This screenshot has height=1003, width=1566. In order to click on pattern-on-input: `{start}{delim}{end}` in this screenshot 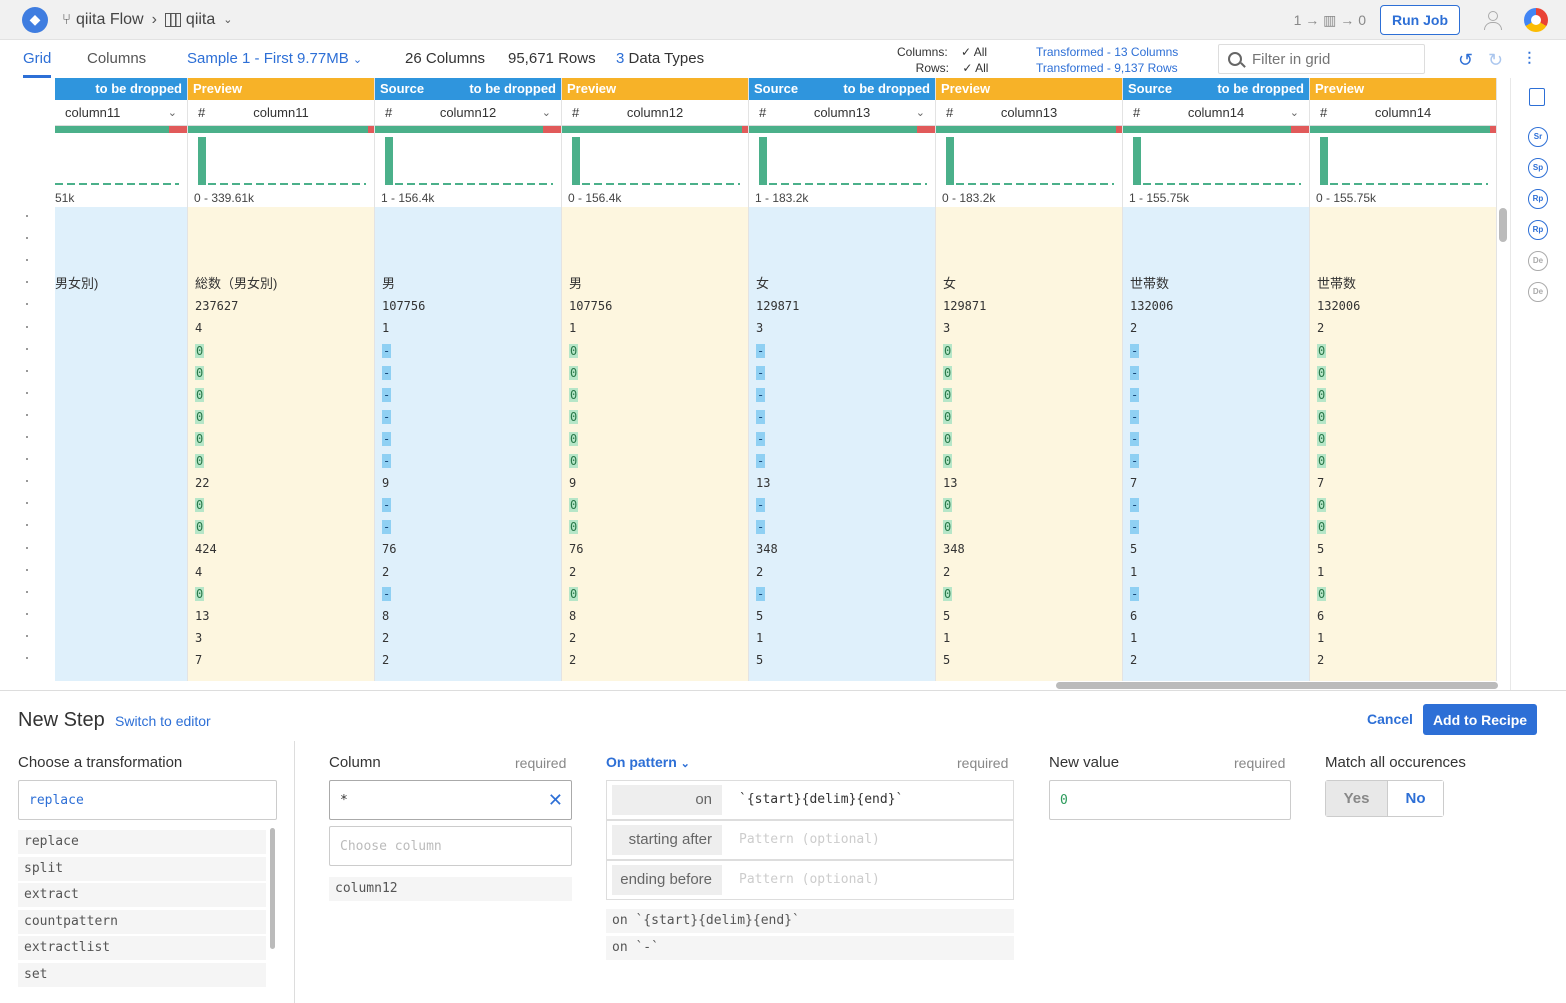, I will do `click(821, 799)`.